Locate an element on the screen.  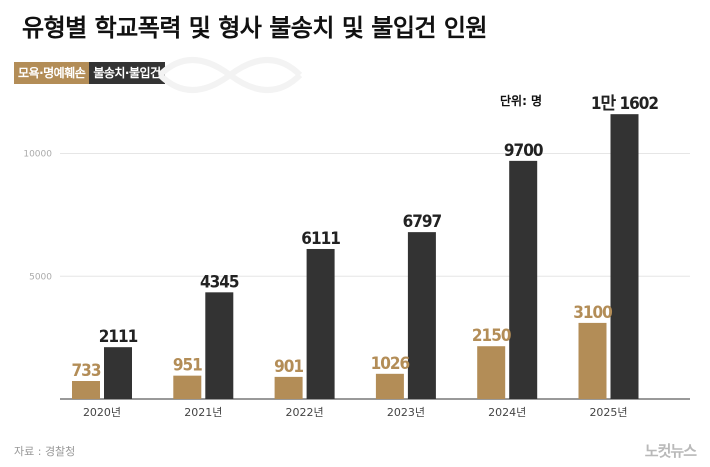
x-tick-label: 2020년 is located at coordinates (102, 412).